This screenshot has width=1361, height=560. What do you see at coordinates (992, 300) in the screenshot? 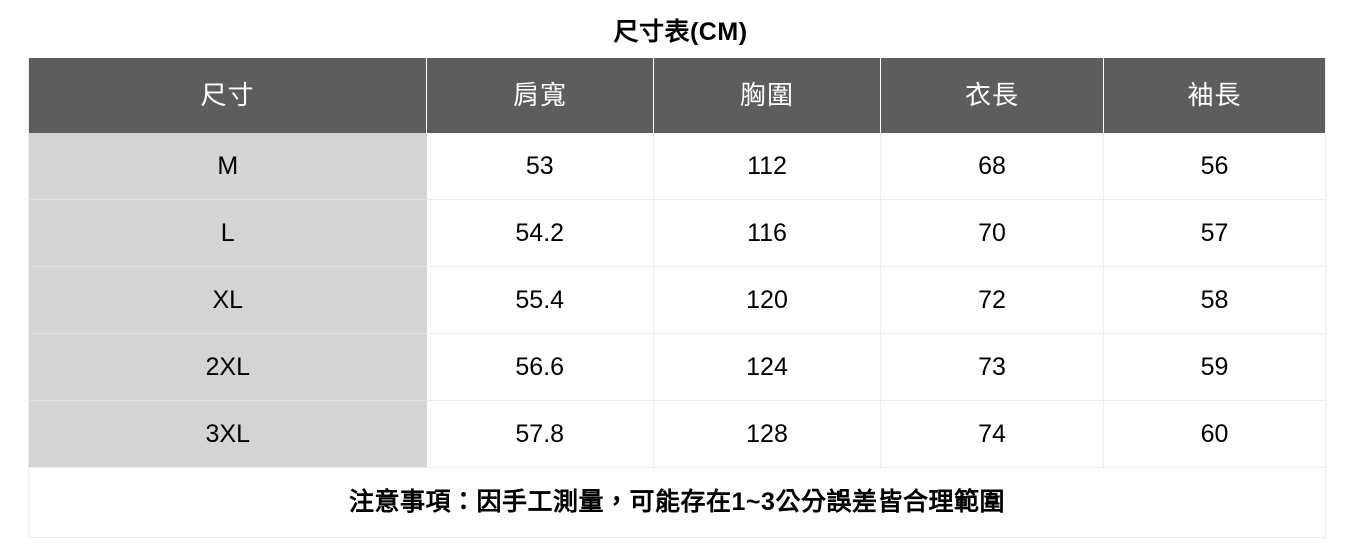
I see `cell-length: 72` at bounding box center [992, 300].